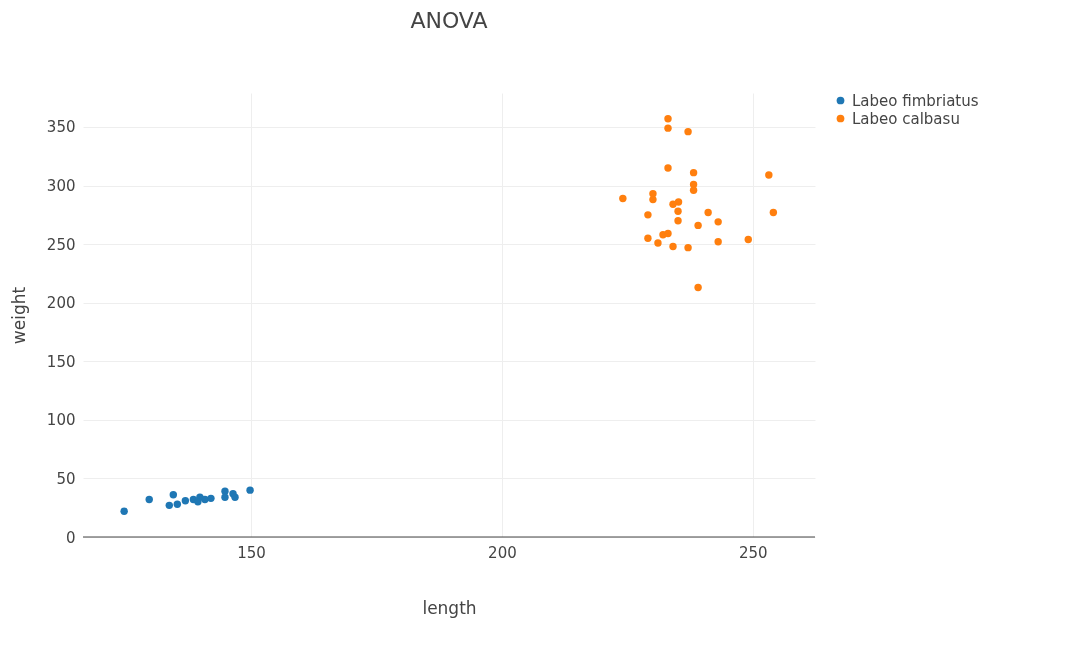 The image size is (1088, 659). Describe the element at coordinates (61, 186) in the screenshot. I see `y-tick-label: 300` at that location.